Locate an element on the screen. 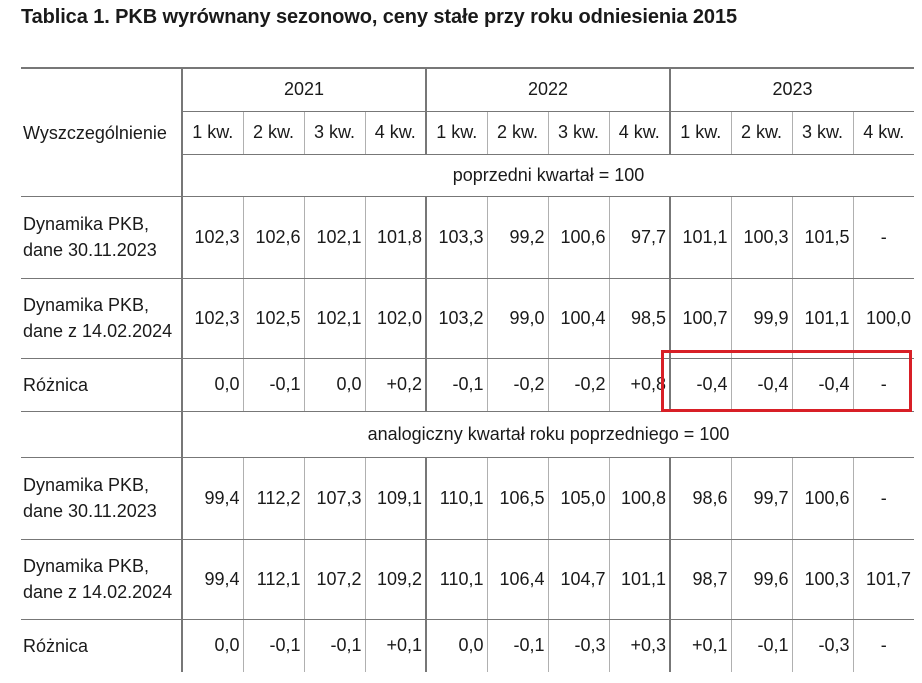  table-cell: 99,0 is located at coordinates (517, 318).